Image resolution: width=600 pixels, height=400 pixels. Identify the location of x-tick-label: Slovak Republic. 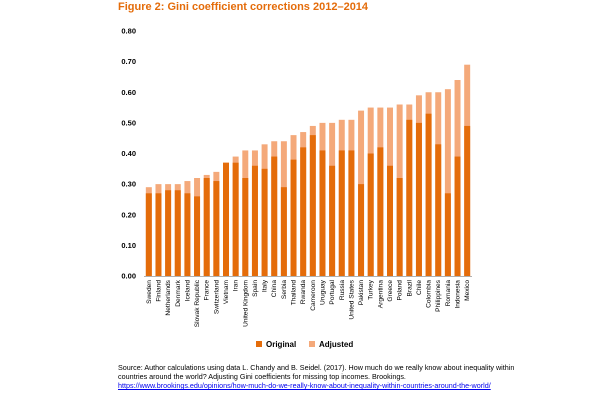
(197, 303).